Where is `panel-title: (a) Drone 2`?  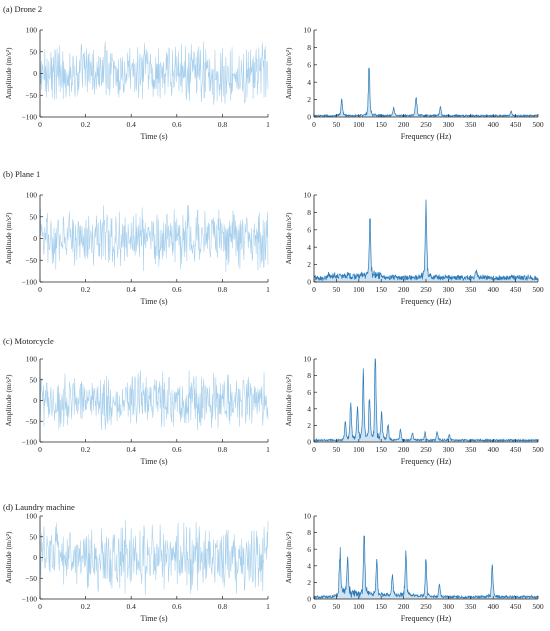 panel-title: (a) Drone 2 is located at coordinates (22, 9).